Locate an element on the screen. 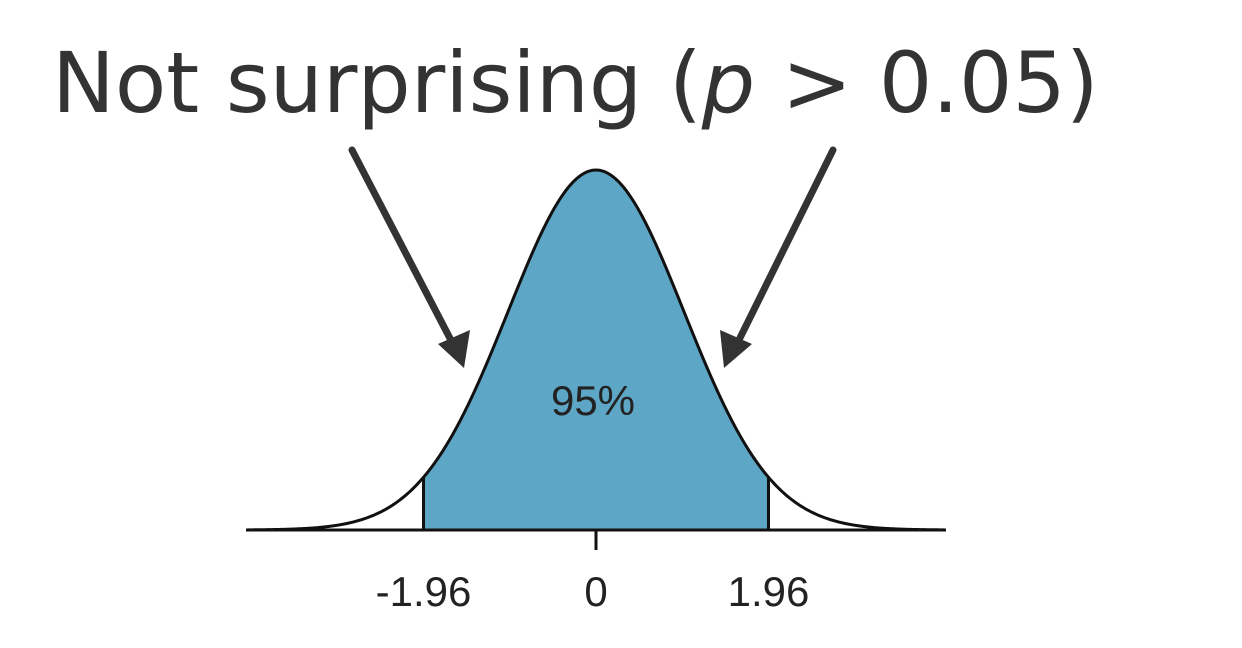  title-p-variable: p is located at coordinates (728, 83).